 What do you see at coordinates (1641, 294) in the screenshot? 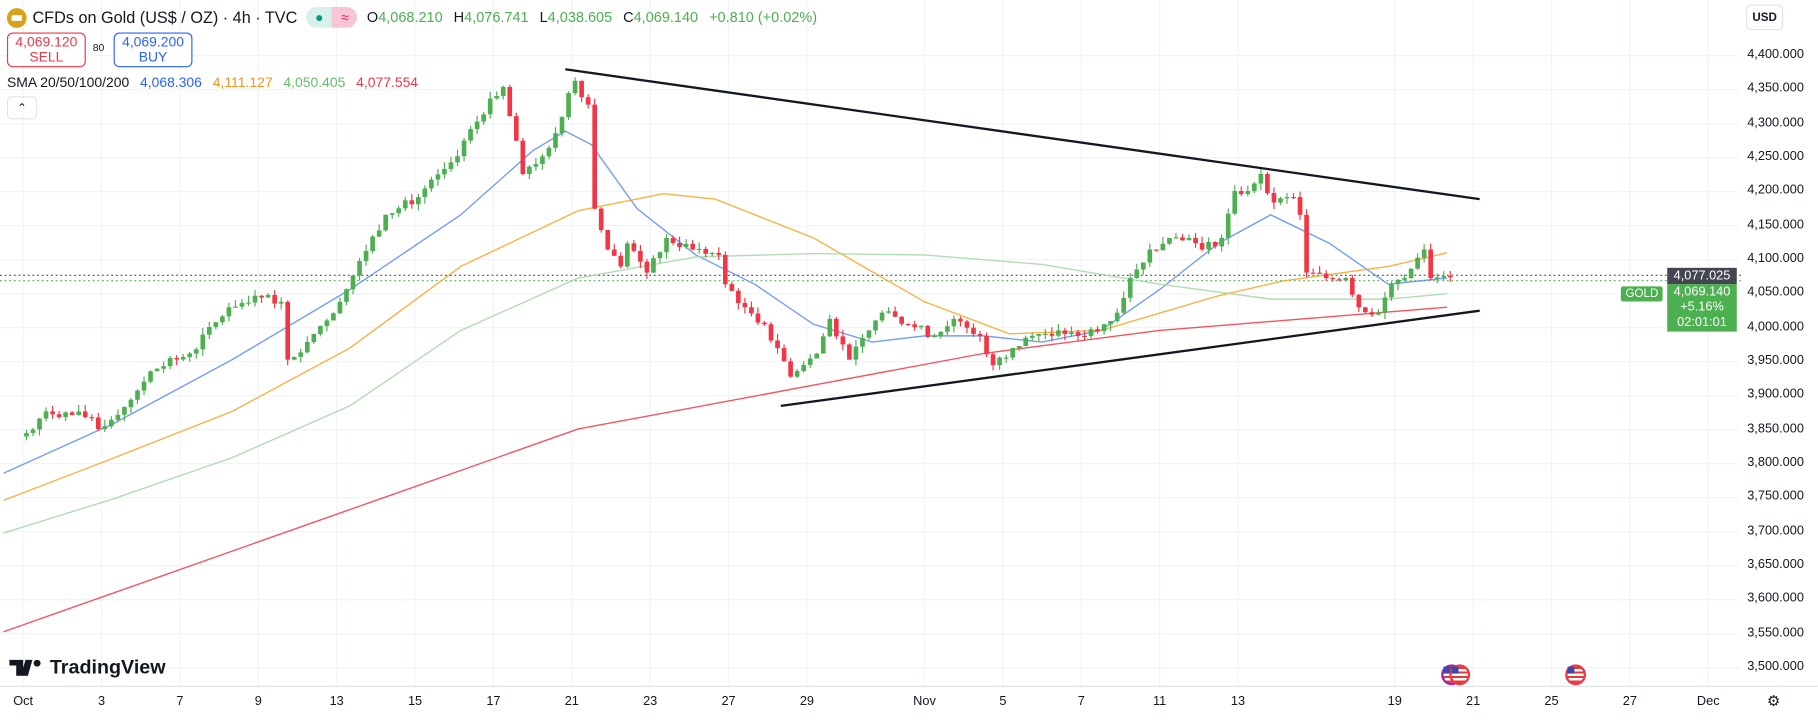
I see `symbol-tag: GOLD` at bounding box center [1641, 294].